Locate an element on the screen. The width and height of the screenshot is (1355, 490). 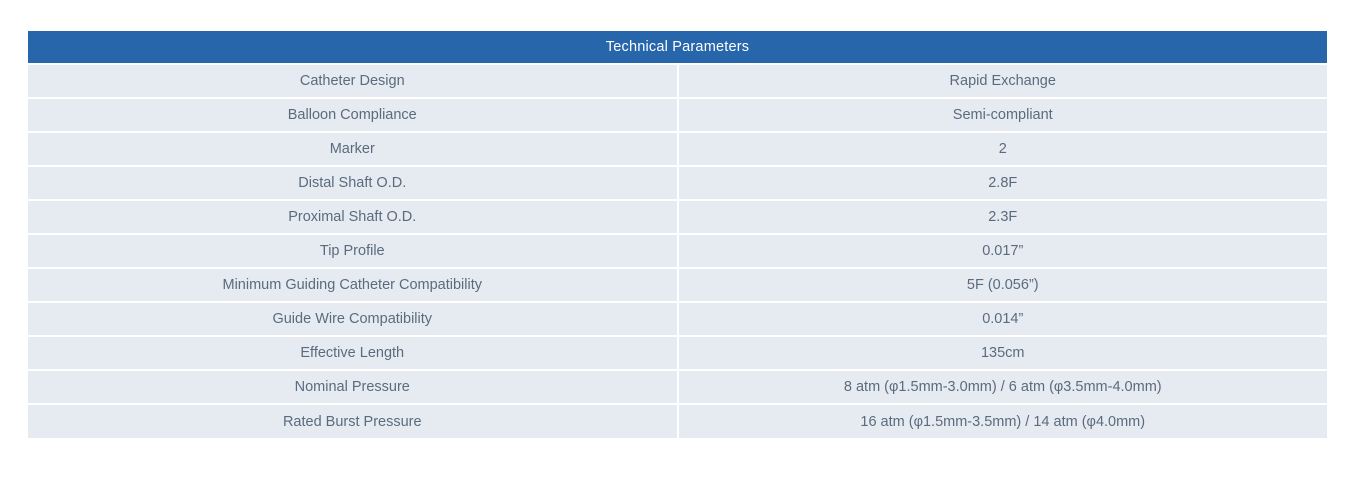
table-row: Proximal Shaft O.D. 2.3F is located at coordinates (677, 217).